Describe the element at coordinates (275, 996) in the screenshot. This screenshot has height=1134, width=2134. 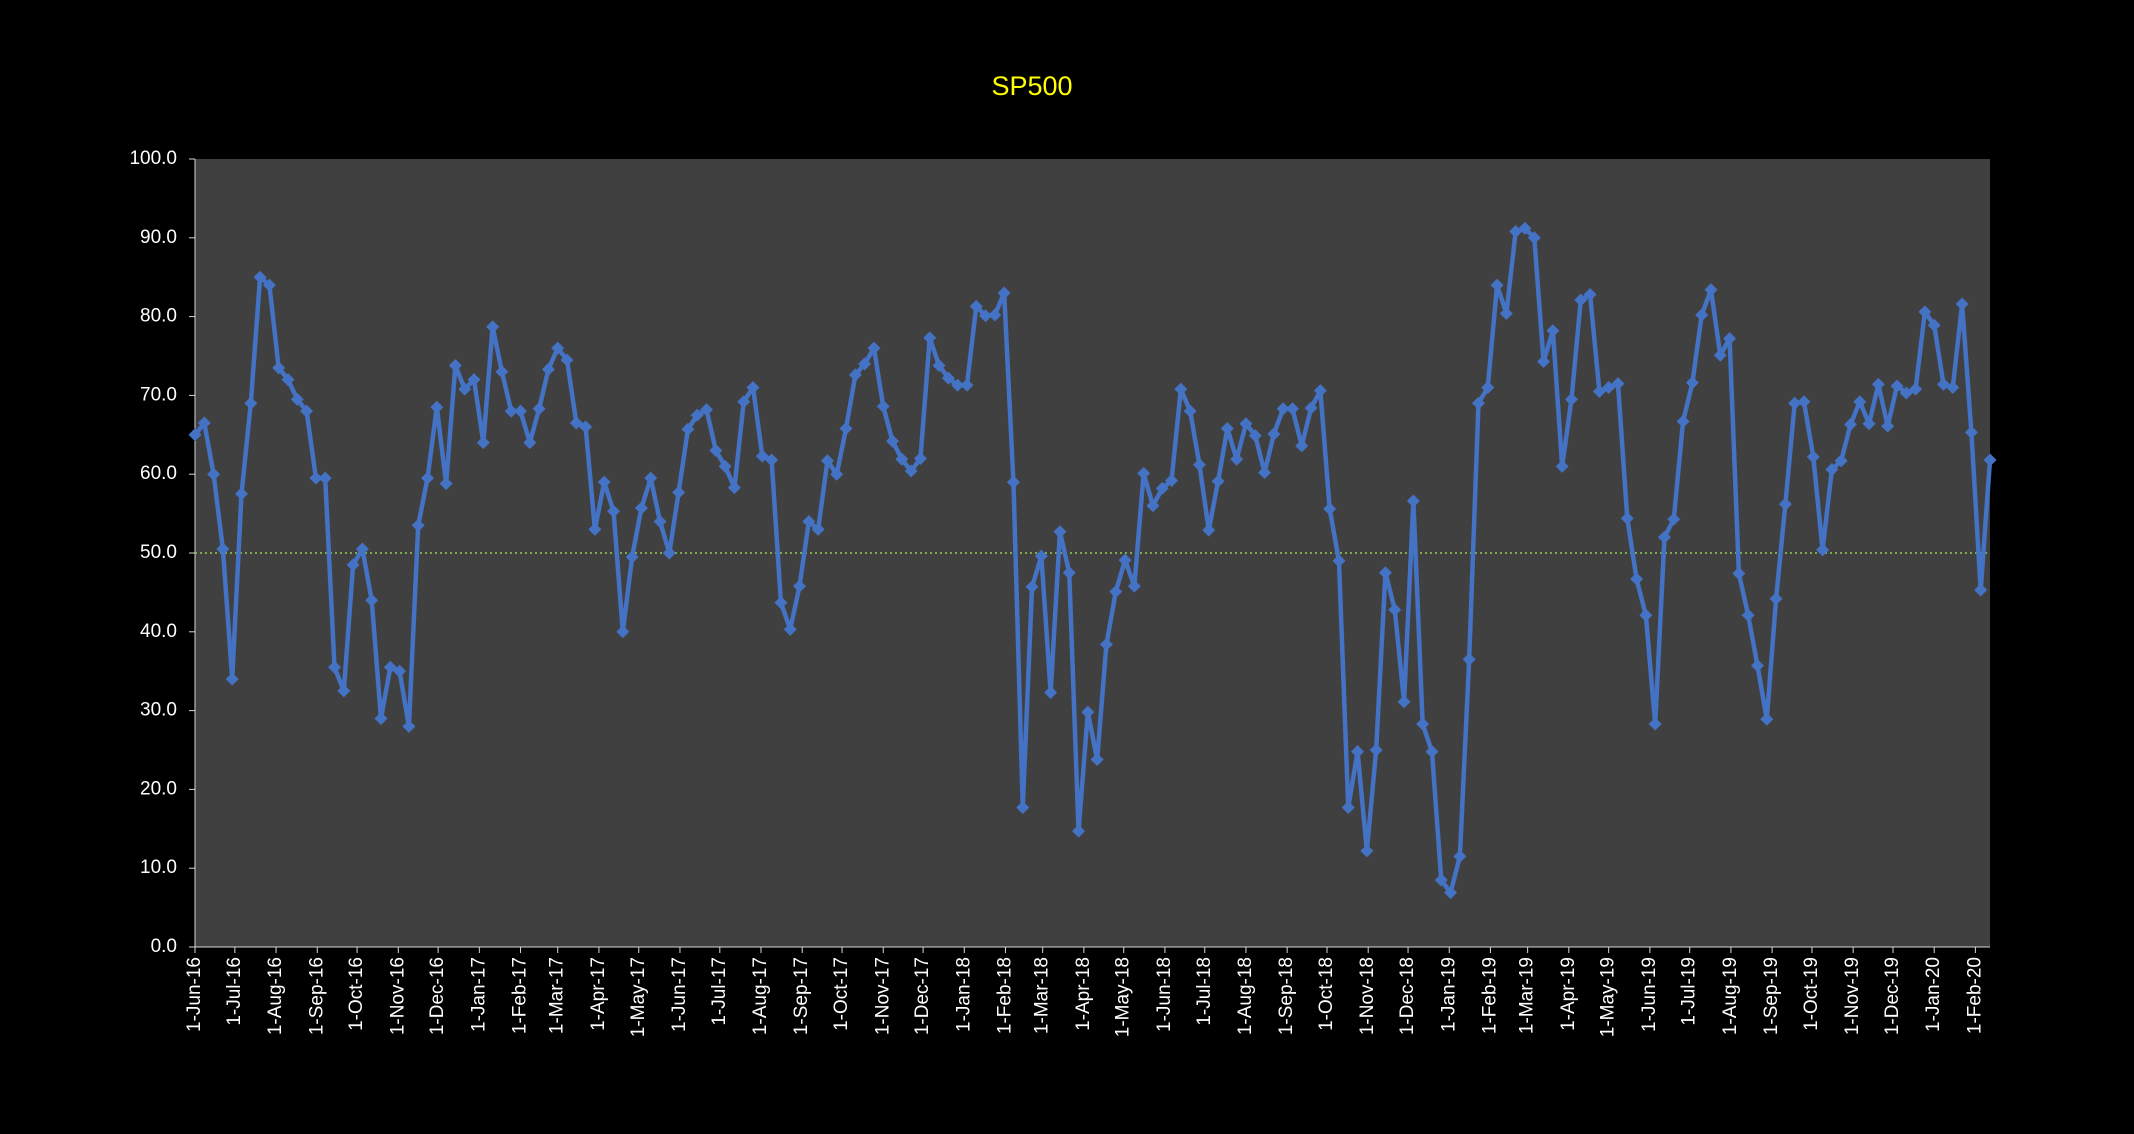
I see `x-tick-label: 1-Aug-16` at that location.